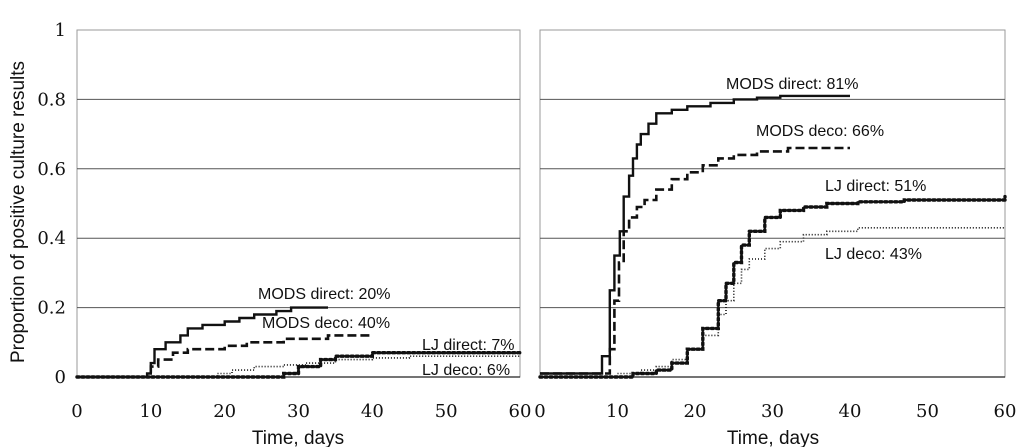  I want to click on right-x-tick-label: 50, so click(927, 411).